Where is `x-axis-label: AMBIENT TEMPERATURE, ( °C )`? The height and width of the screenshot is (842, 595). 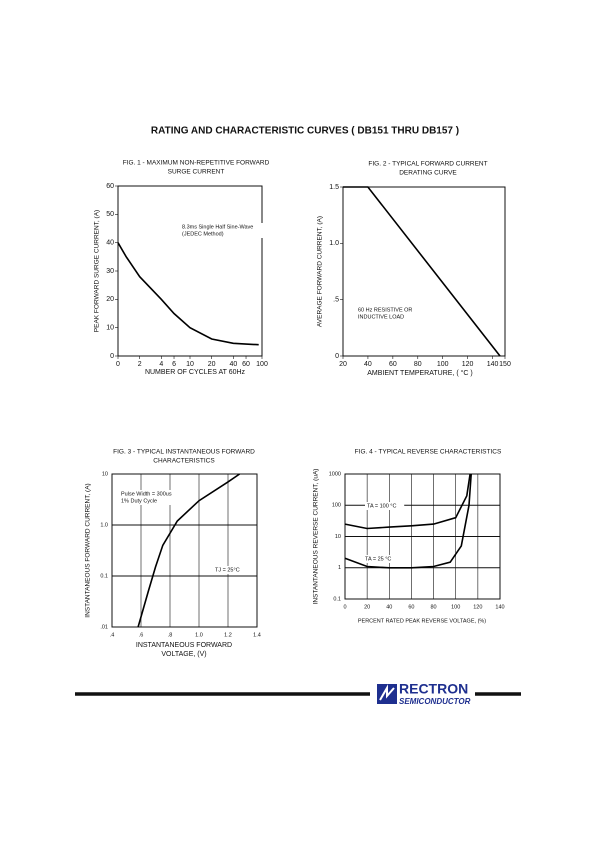 x-axis-label: AMBIENT TEMPERATURE, ( °C ) is located at coordinates (419, 373).